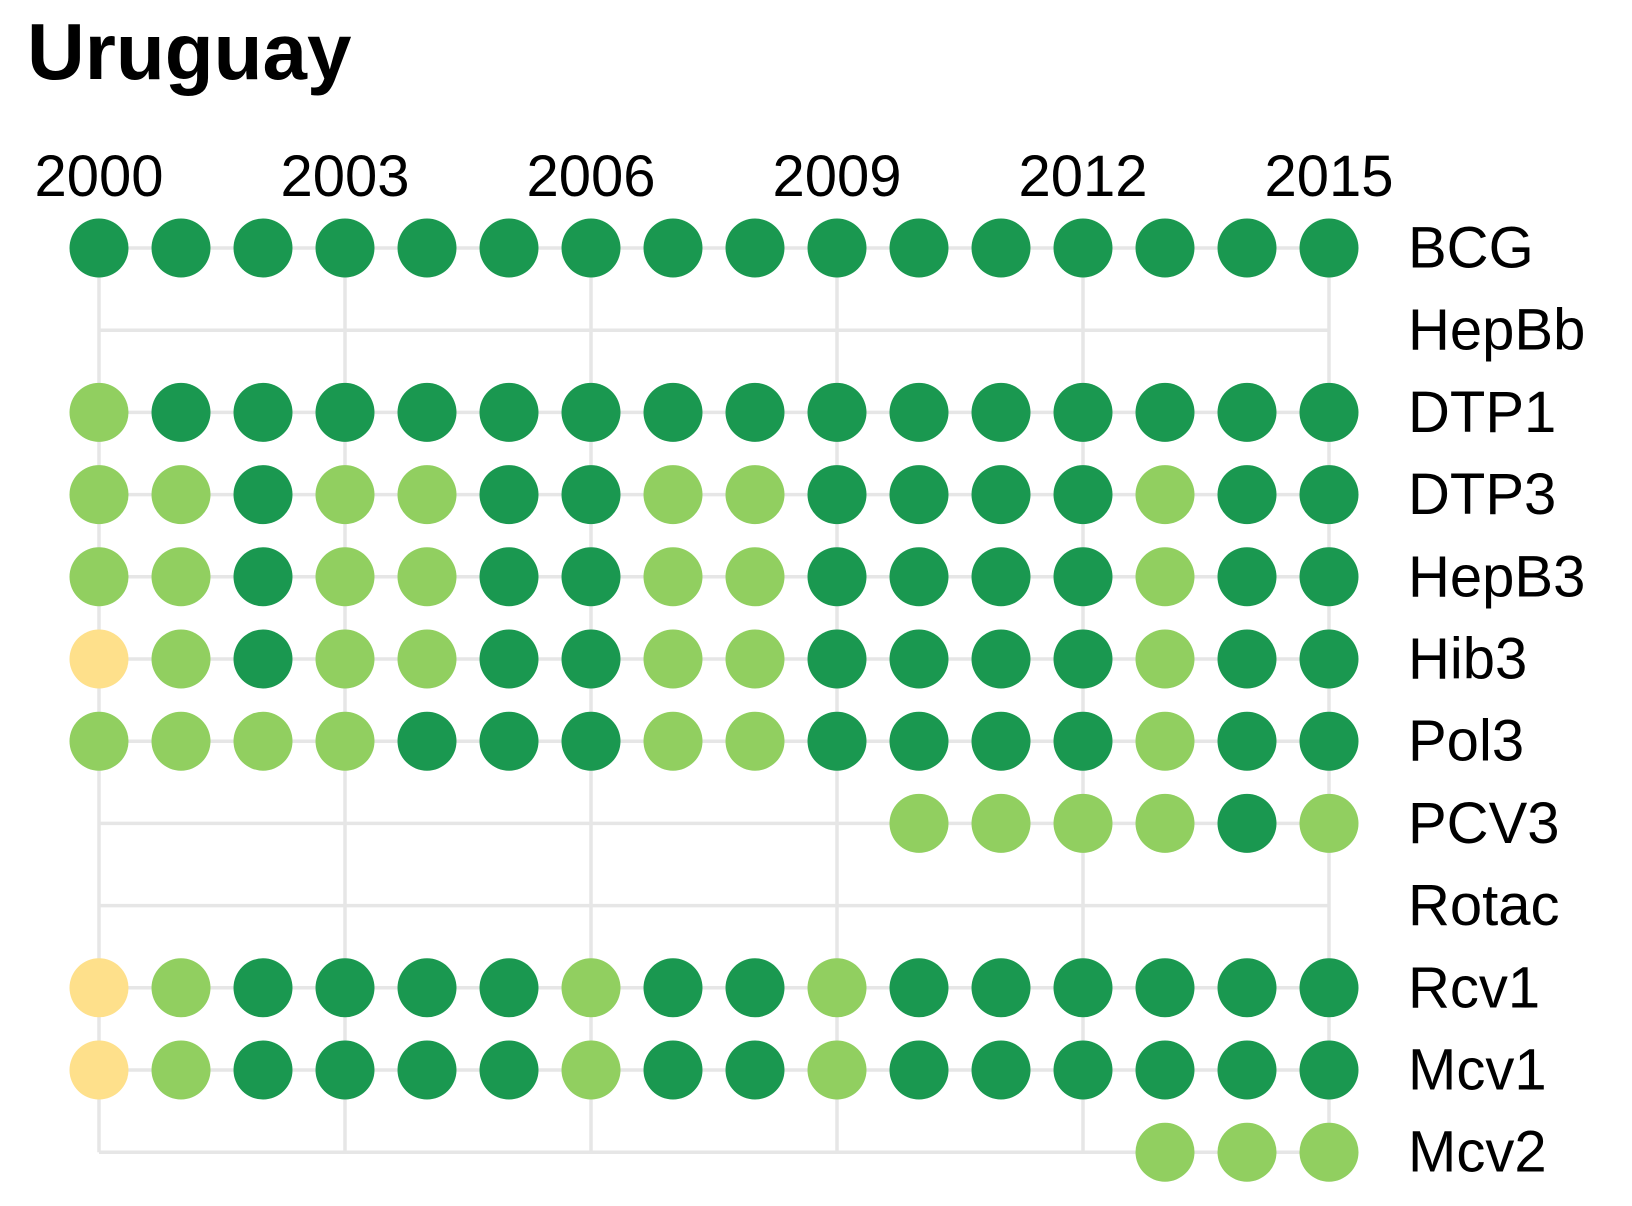 The width and height of the screenshot is (1632, 1206). Describe the element at coordinates (1328, 176) in the screenshot. I see `x-tick-label: 2015` at that location.